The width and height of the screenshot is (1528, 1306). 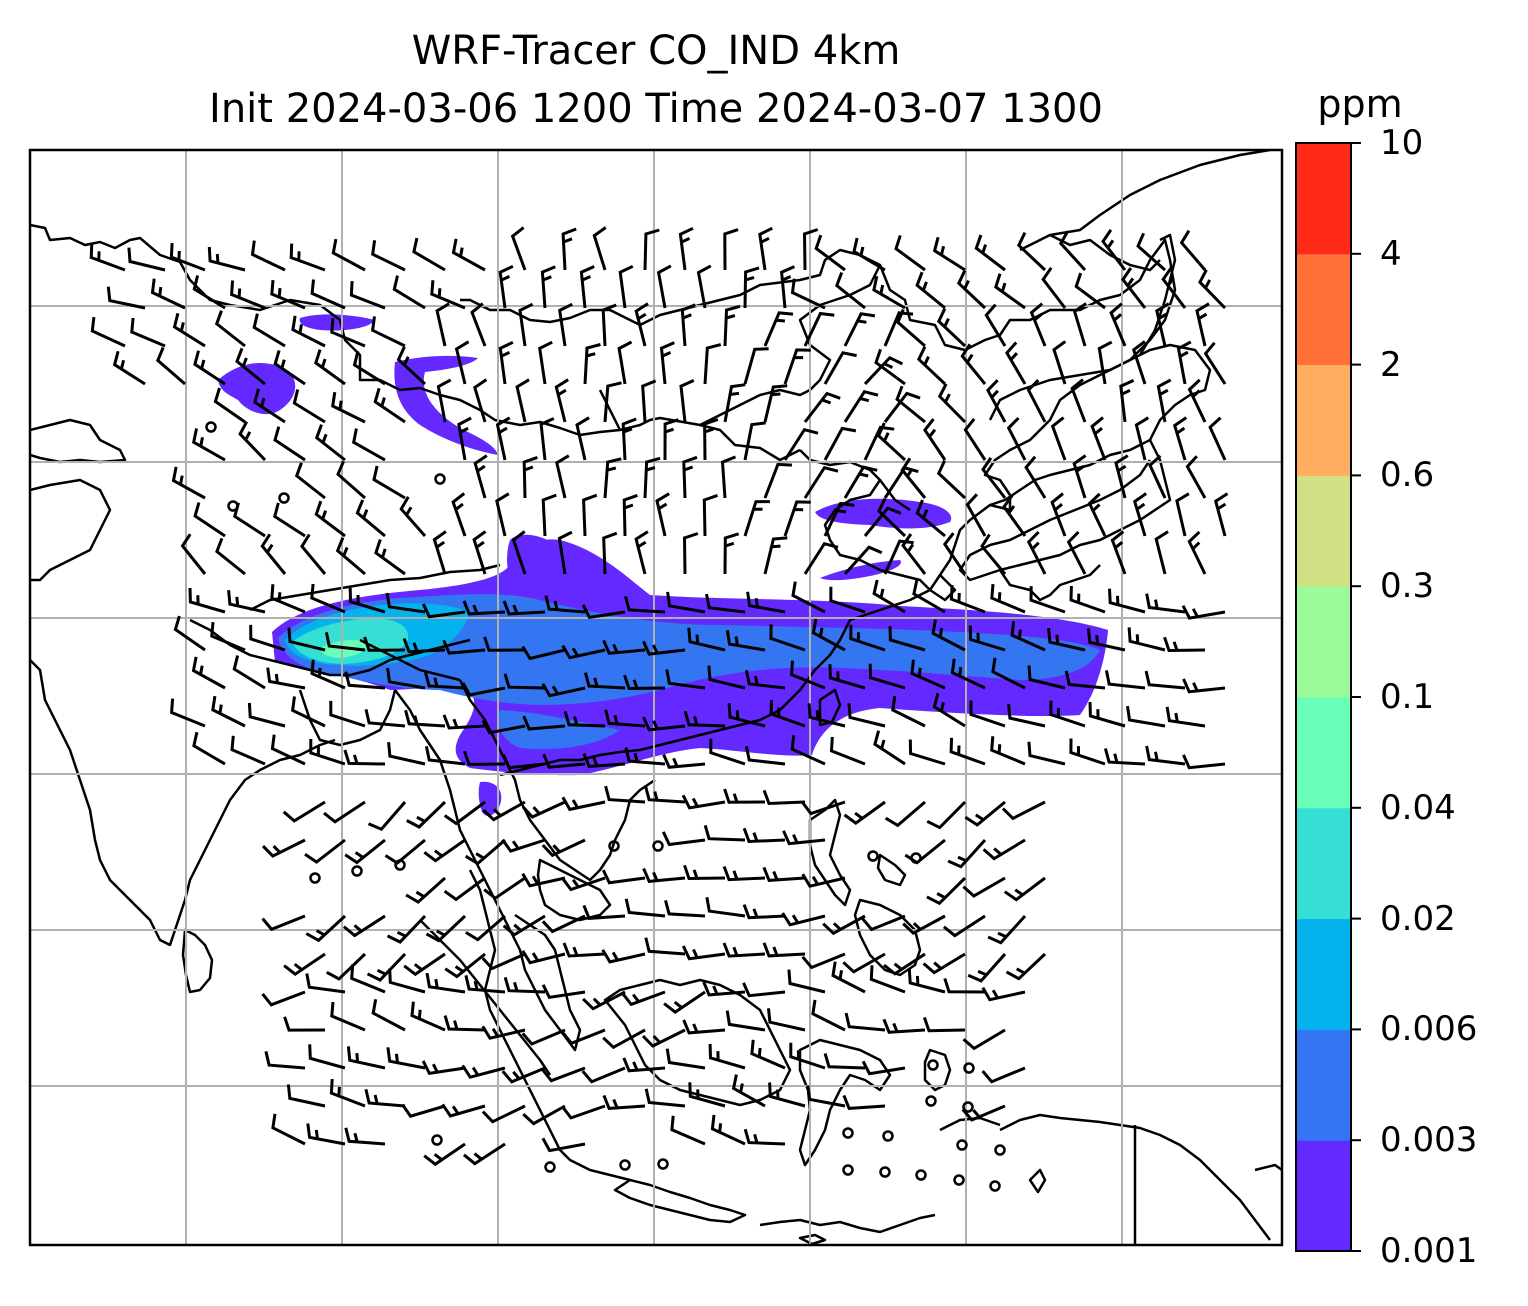 I want to click on colorbar-tick-label: 0.3, so click(x=1407, y=586).